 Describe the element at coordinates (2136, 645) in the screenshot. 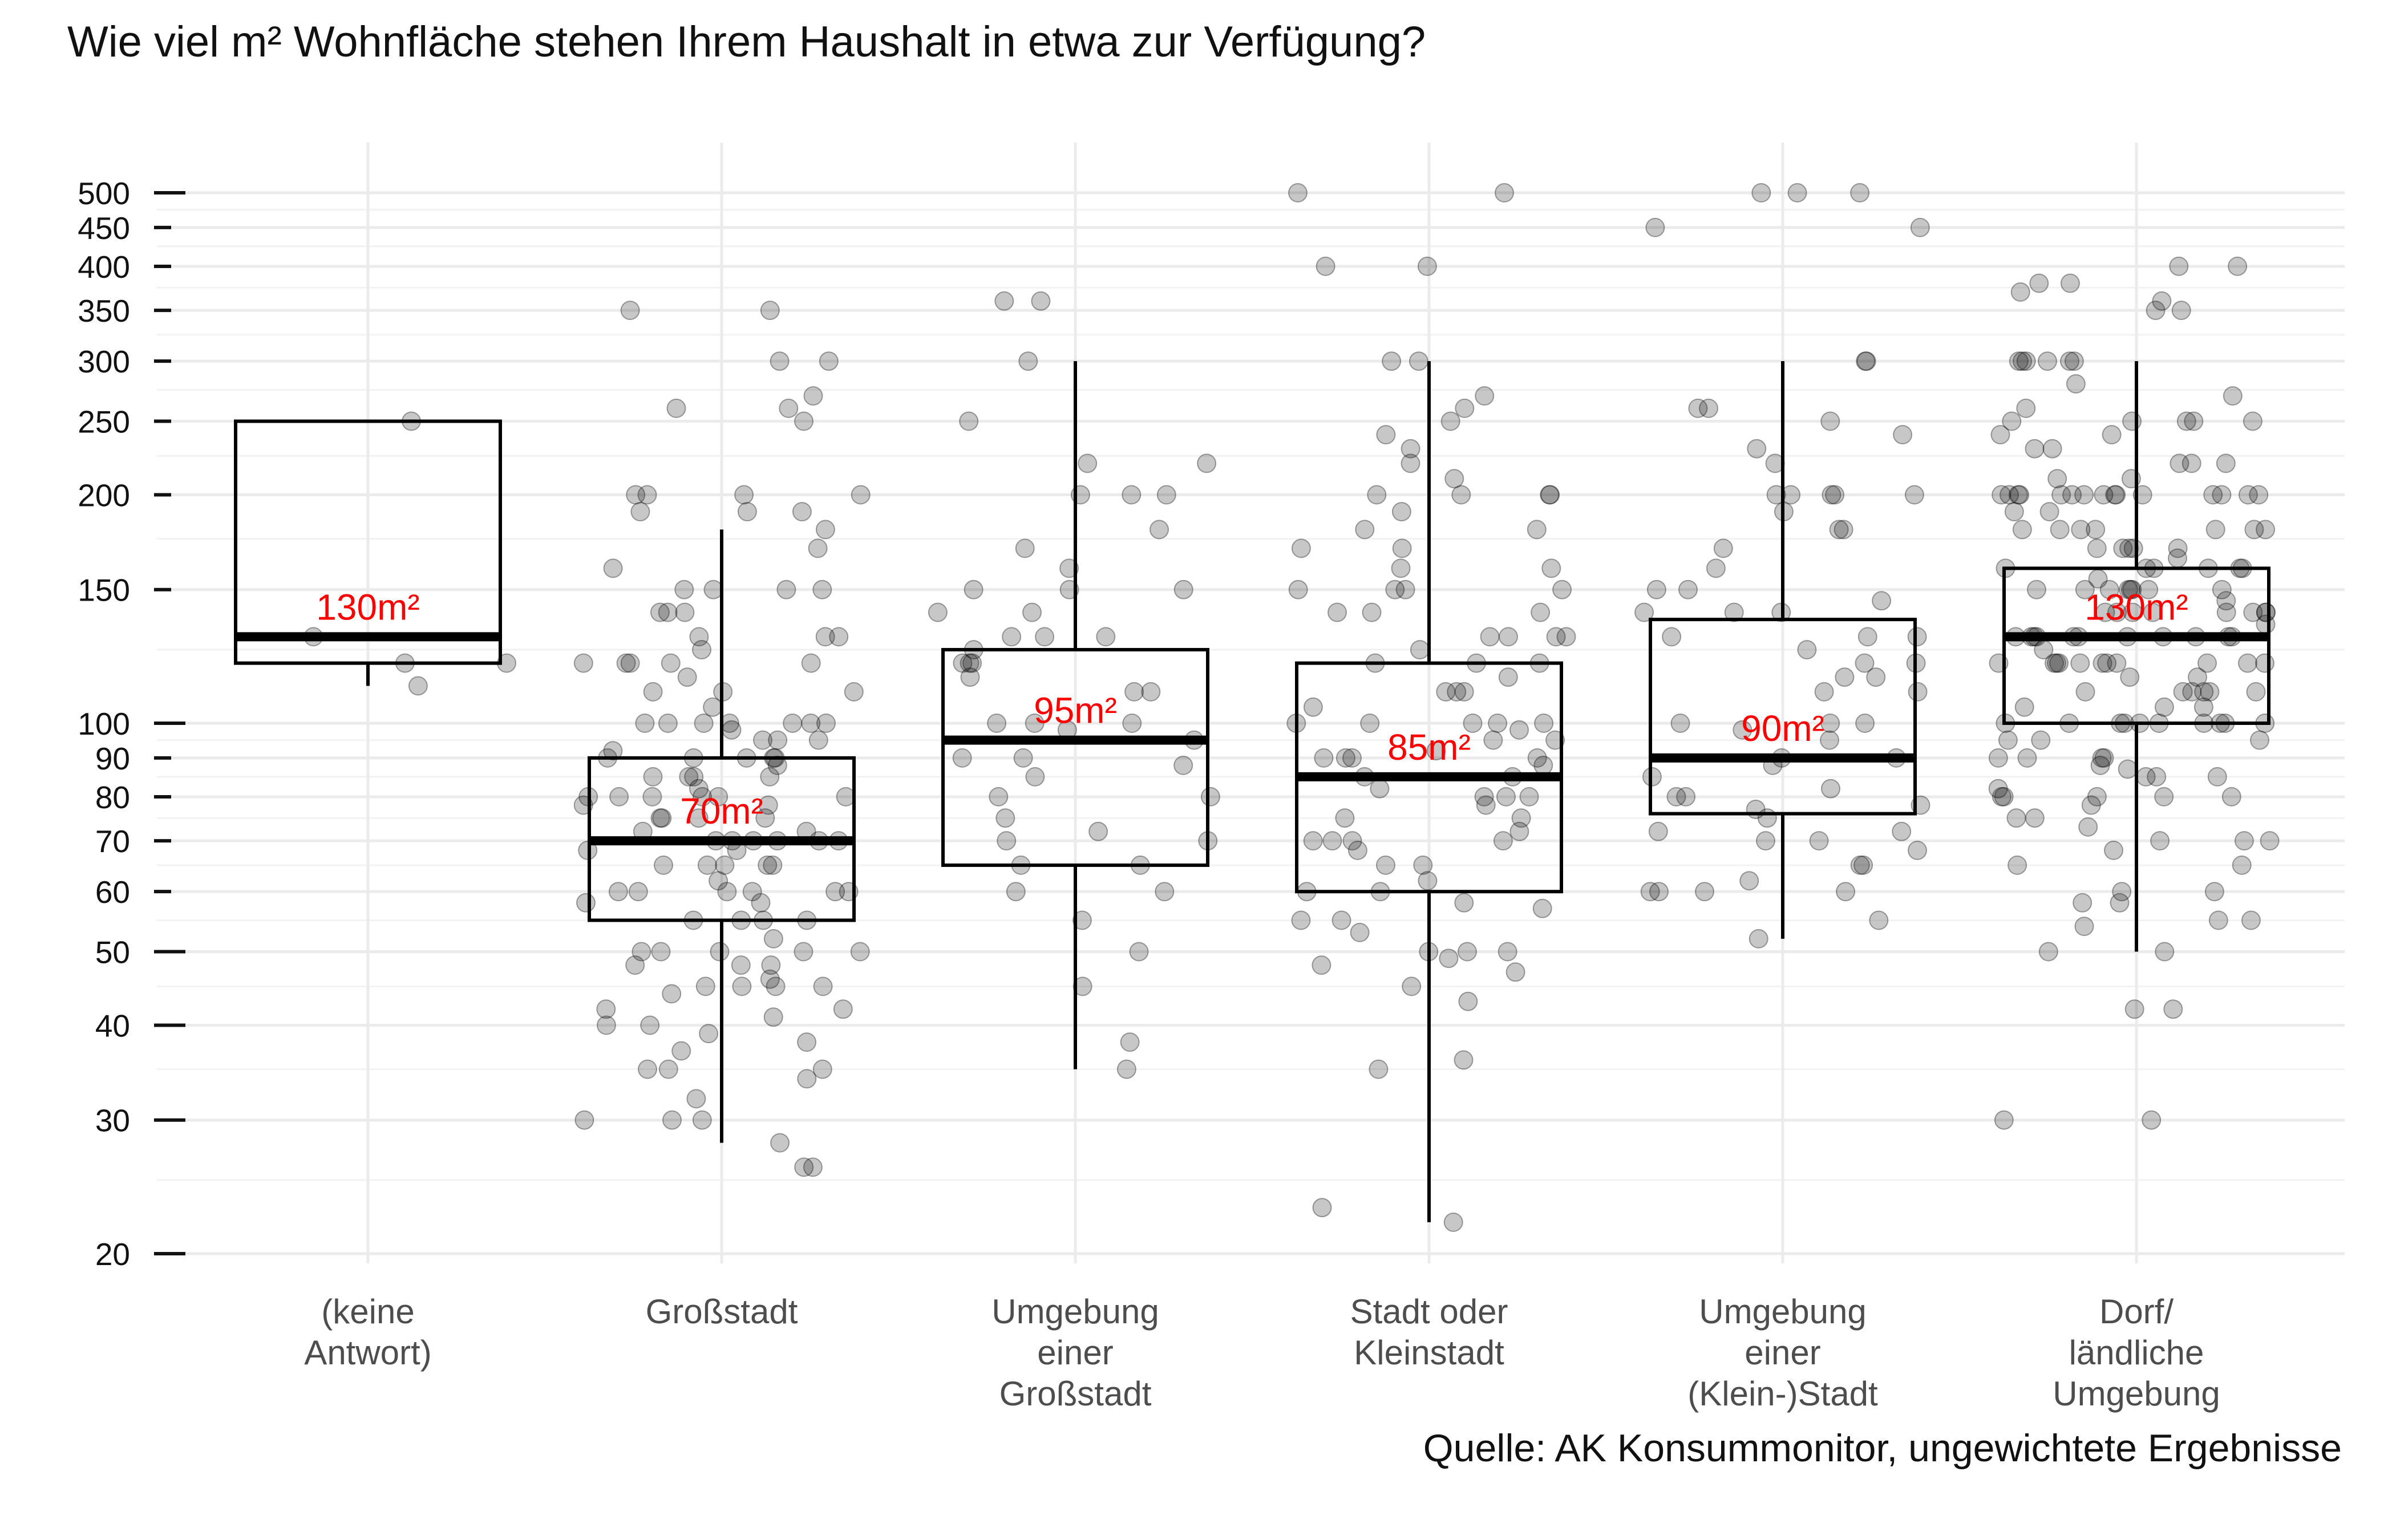

I see `box` at that location.